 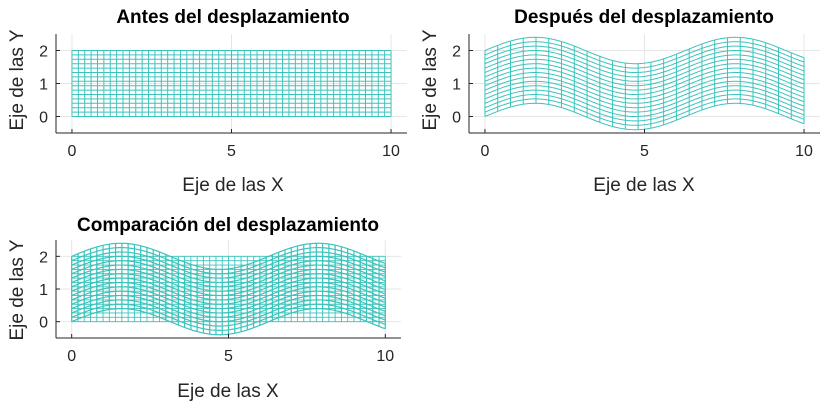 I want to click on panel-before-title: Antes del desplazamiento, so click(x=232, y=17).